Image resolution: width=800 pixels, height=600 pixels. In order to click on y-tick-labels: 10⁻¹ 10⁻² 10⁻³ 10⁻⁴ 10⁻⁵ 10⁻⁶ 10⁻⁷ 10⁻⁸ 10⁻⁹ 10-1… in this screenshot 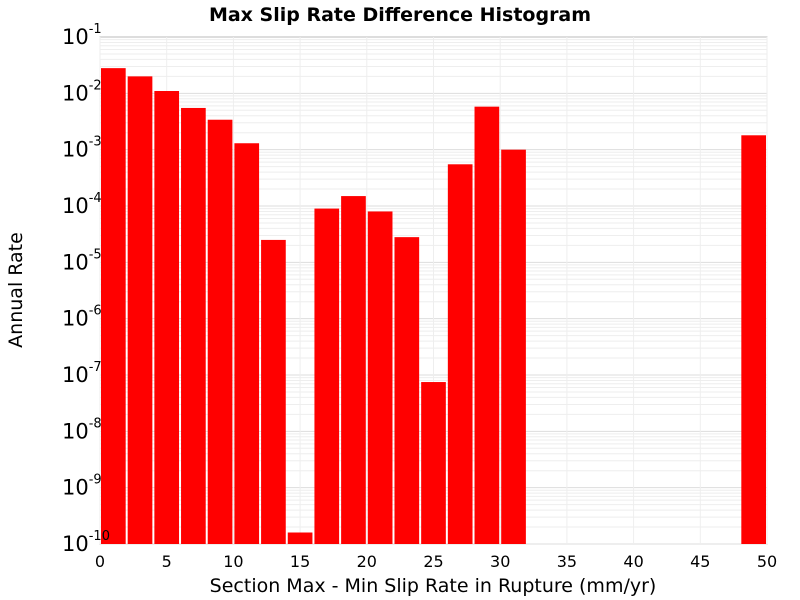, I will do `click(86, 289)`.